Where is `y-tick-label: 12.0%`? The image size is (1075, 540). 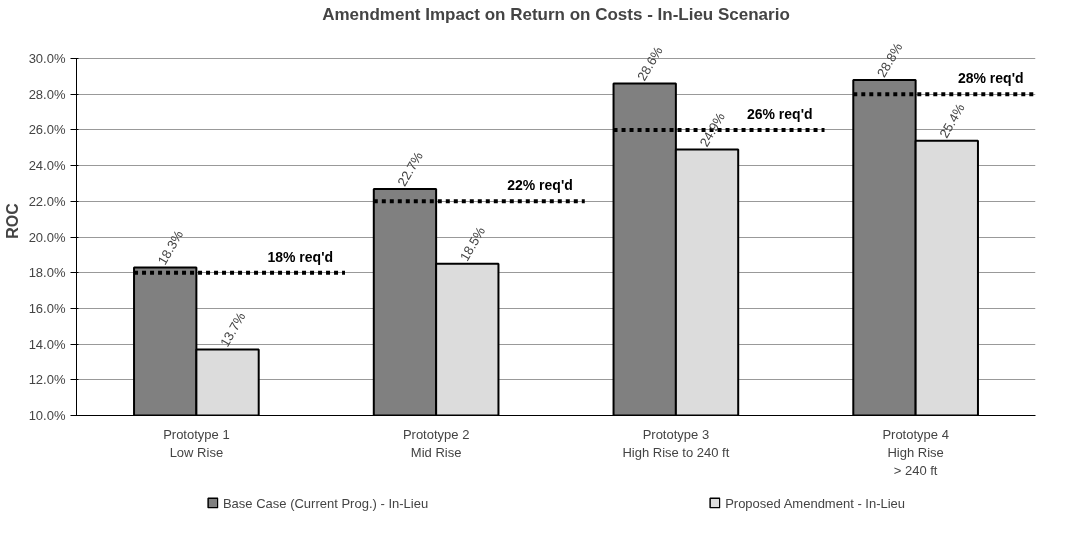 y-tick-label: 12.0% is located at coordinates (47, 380).